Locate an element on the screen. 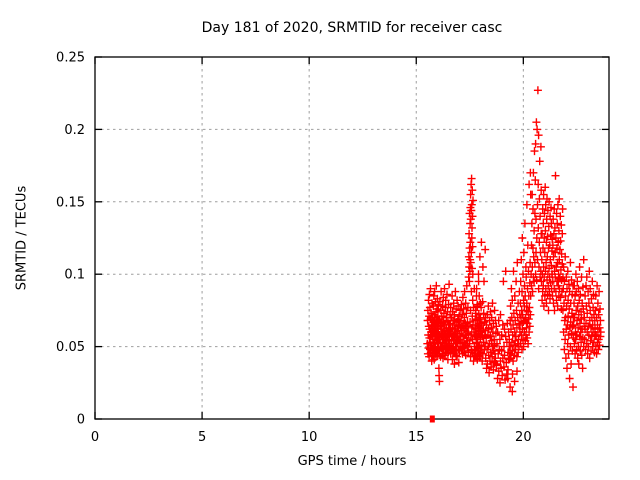  y-tick-label: 0.1 is located at coordinates (74, 275).